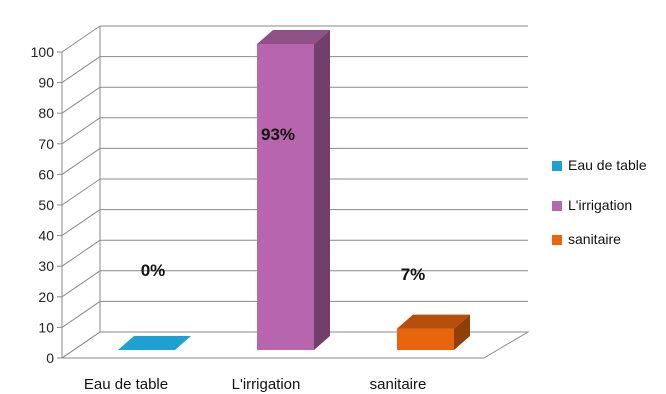  Describe the element at coordinates (278, 134) in the screenshot. I see `data-label: 93%` at that location.